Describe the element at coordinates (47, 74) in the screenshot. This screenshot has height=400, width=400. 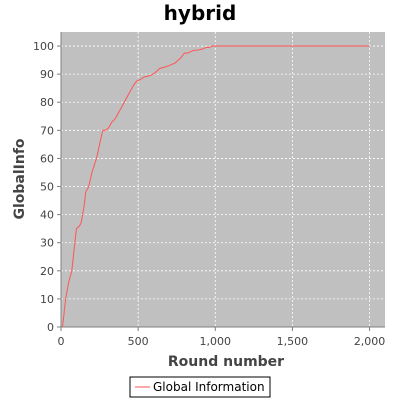
I see `y-tick-label: 90` at that location.